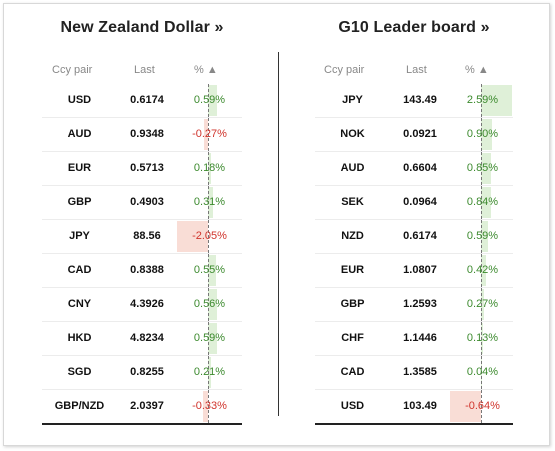  What do you see at coordinates (79, 372) in the screenshot?
I see `ccy-pair-cell: SGD` at bounding box center [79, 372].